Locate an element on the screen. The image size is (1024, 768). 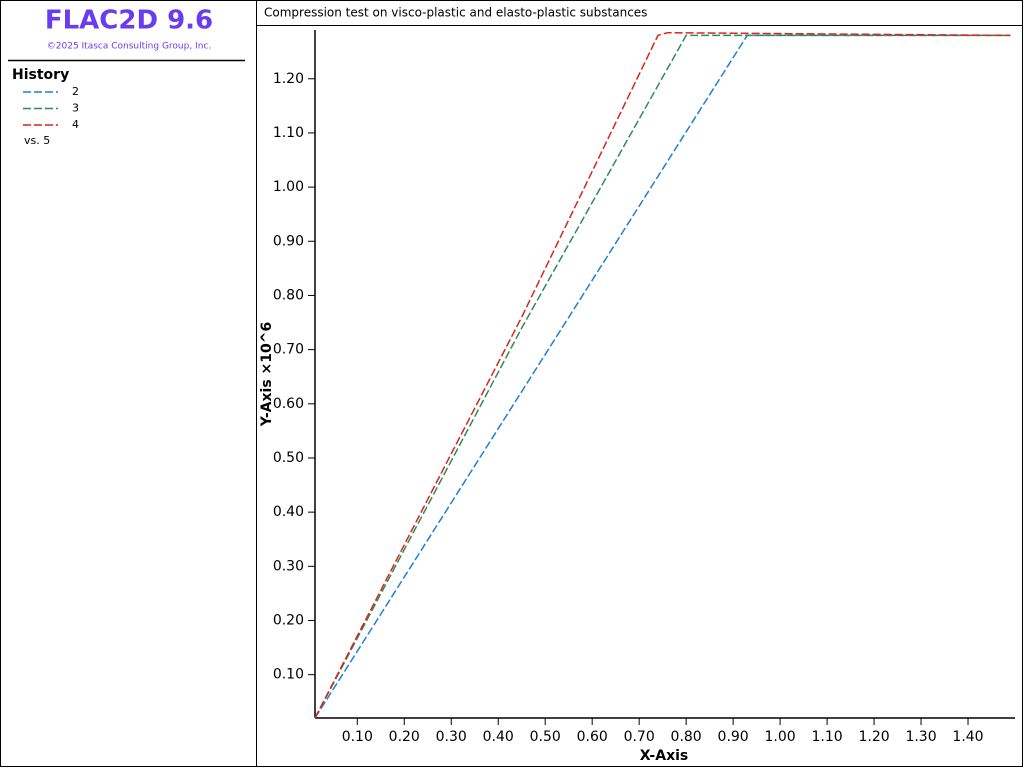
x-tick-label: 0.10 is located at coordinates (357, 737).